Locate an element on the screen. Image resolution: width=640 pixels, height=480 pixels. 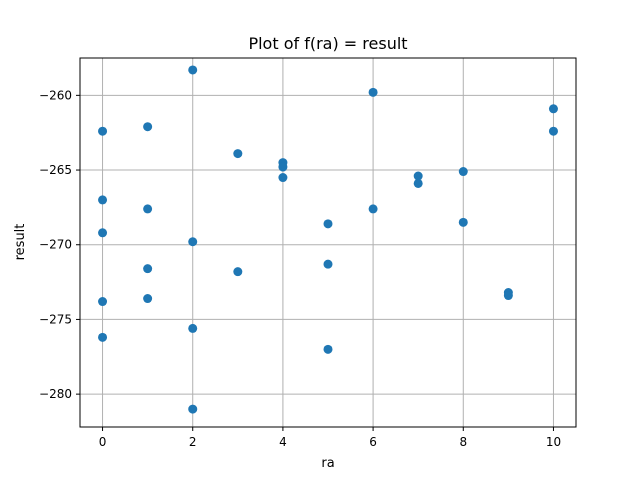
x-tick-label: 4 is located at coordinates (283, 442).